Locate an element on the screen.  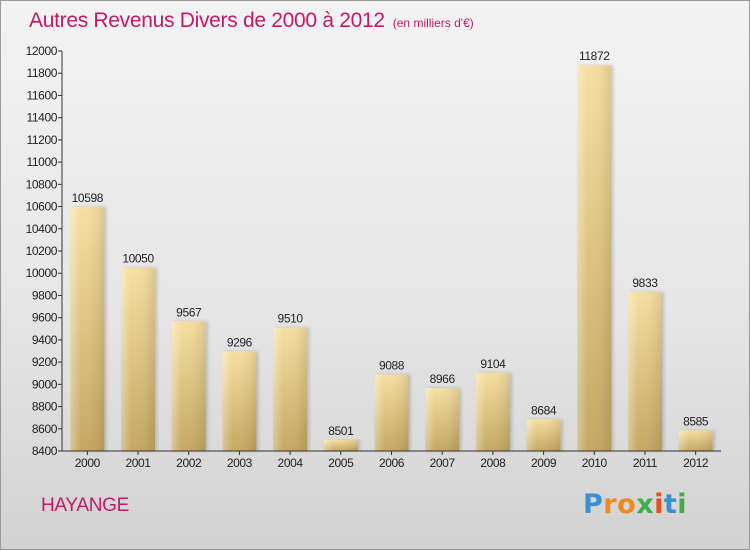
x-tick-label: 2000 is located at coordinates (88, 463).